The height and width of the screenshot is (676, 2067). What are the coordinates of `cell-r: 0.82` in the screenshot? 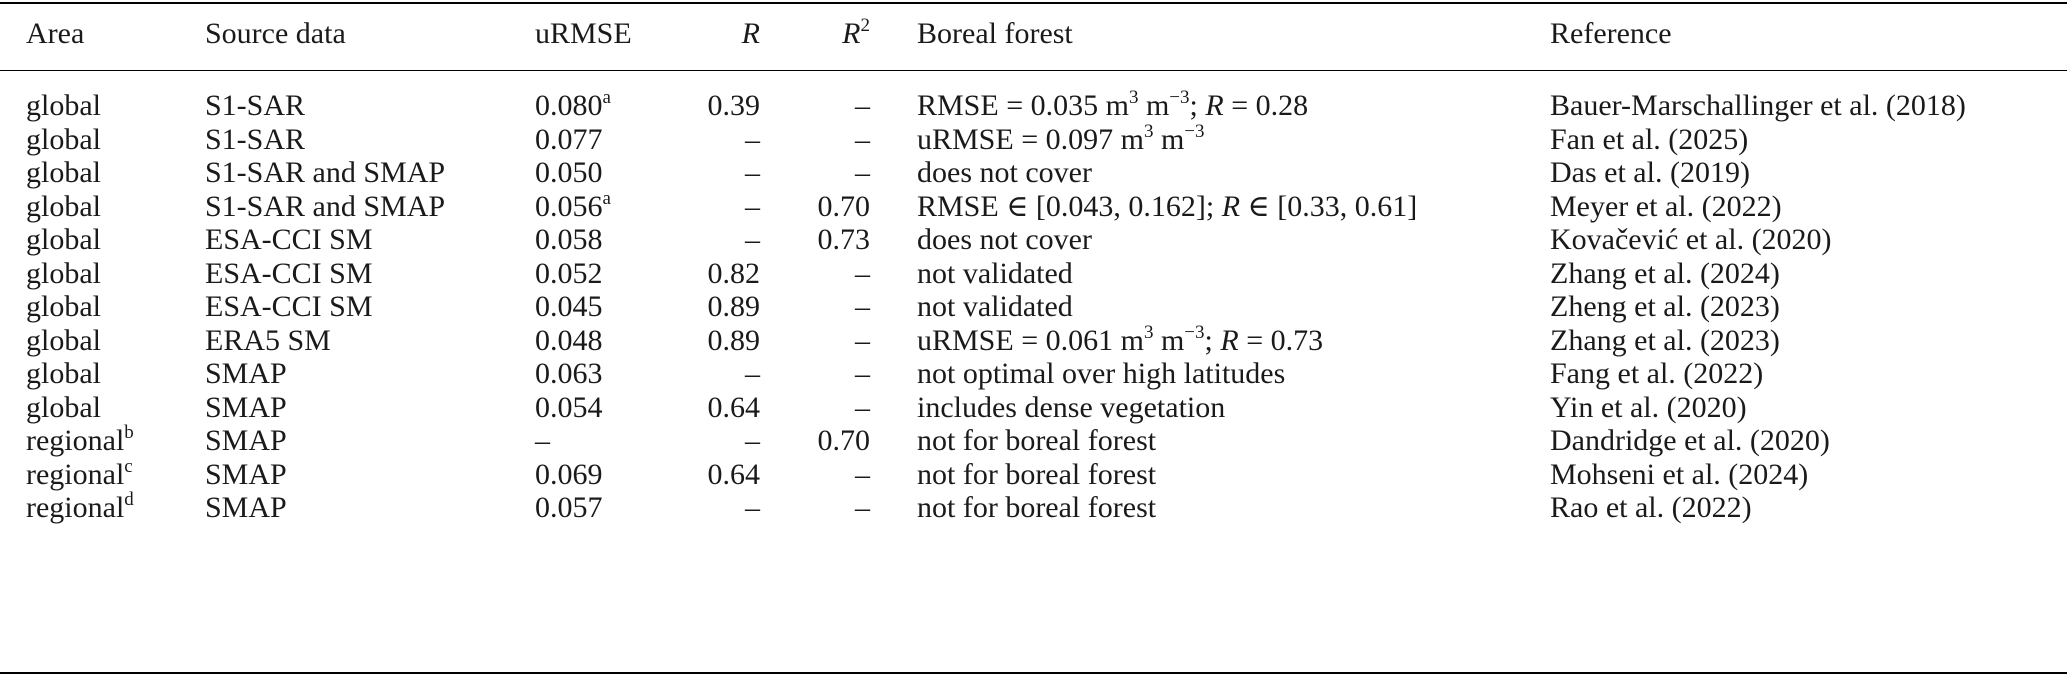 It's located at (734, 273).